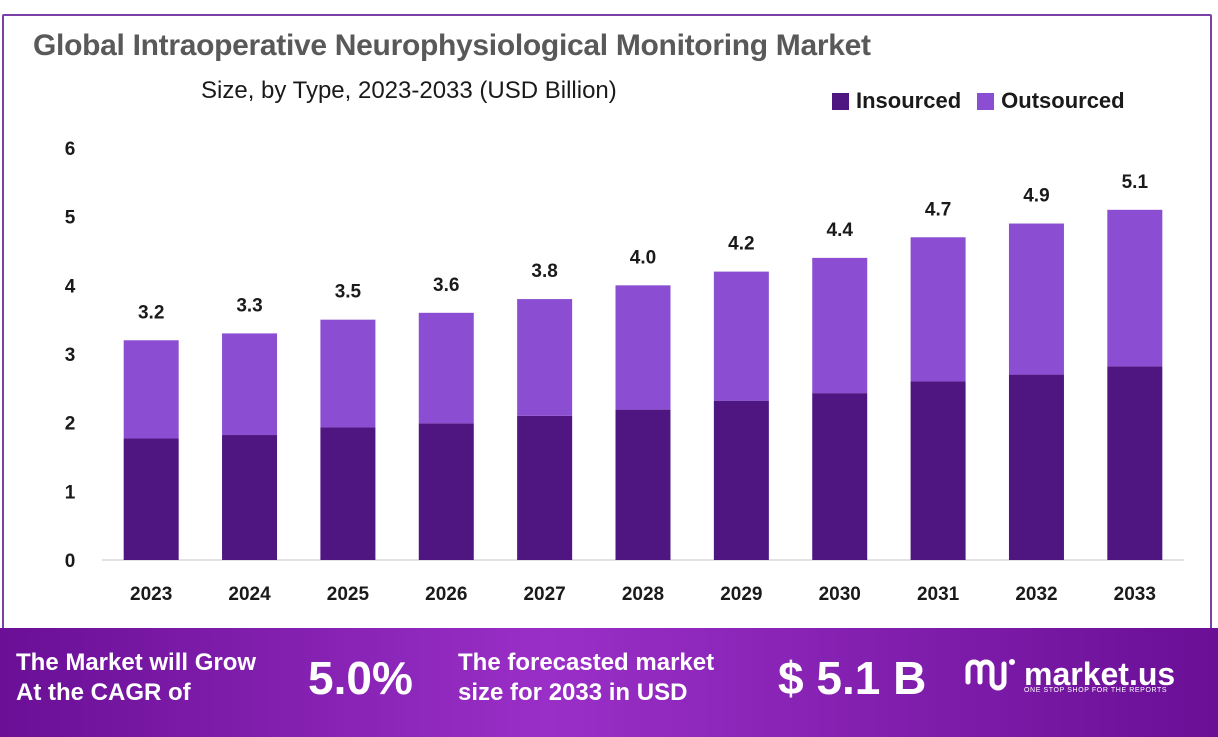 The image size is (1218, 737). I want to click on legend: Insourced Outsourced, so click(986, 101).